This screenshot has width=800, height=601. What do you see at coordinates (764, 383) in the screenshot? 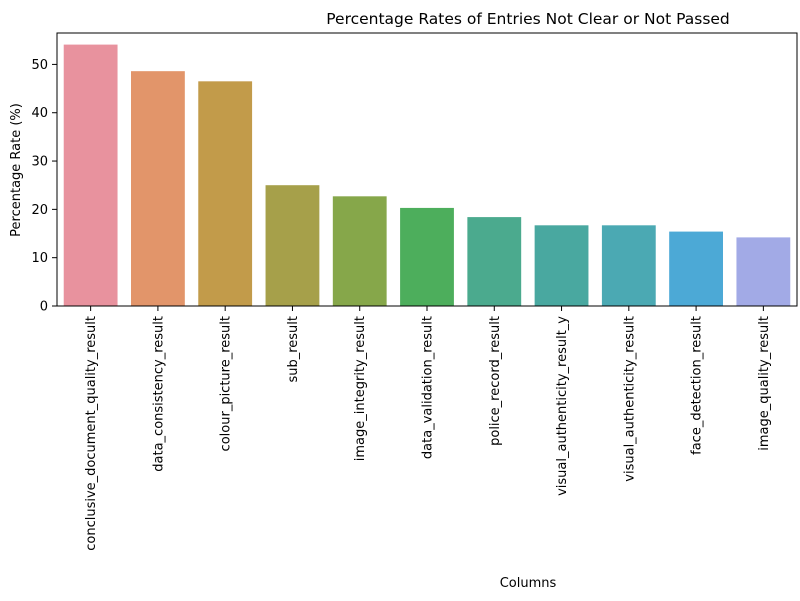
I see `x-tick-label-10: image_quality_result` at bounding box center [764, 383].